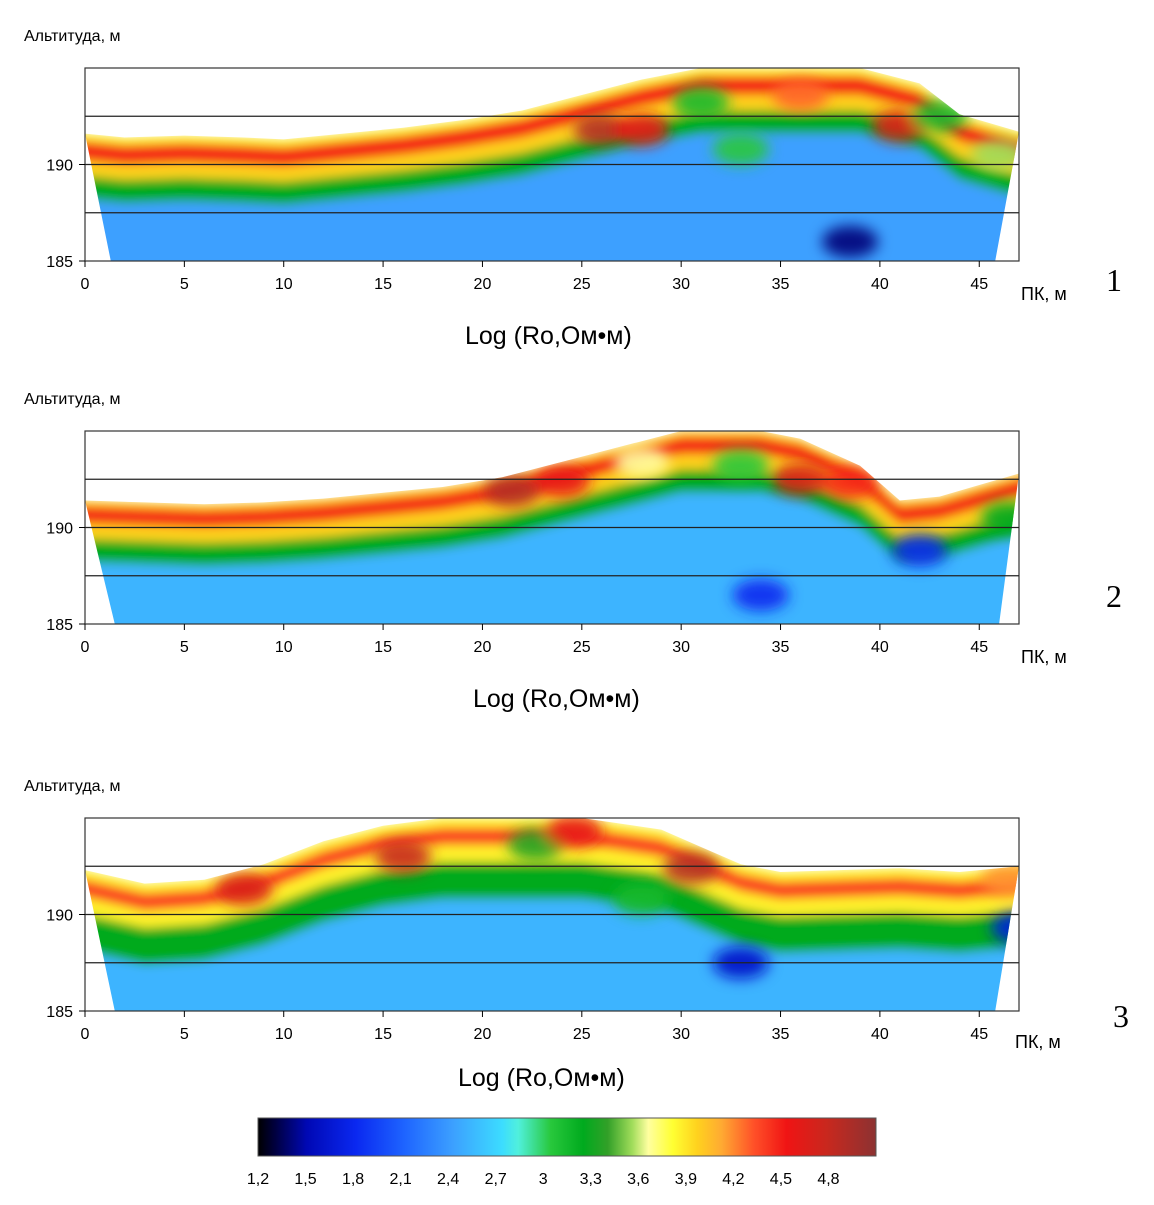  I want to click on color-scale-tick-label: 3,9, so click(686, 1179).